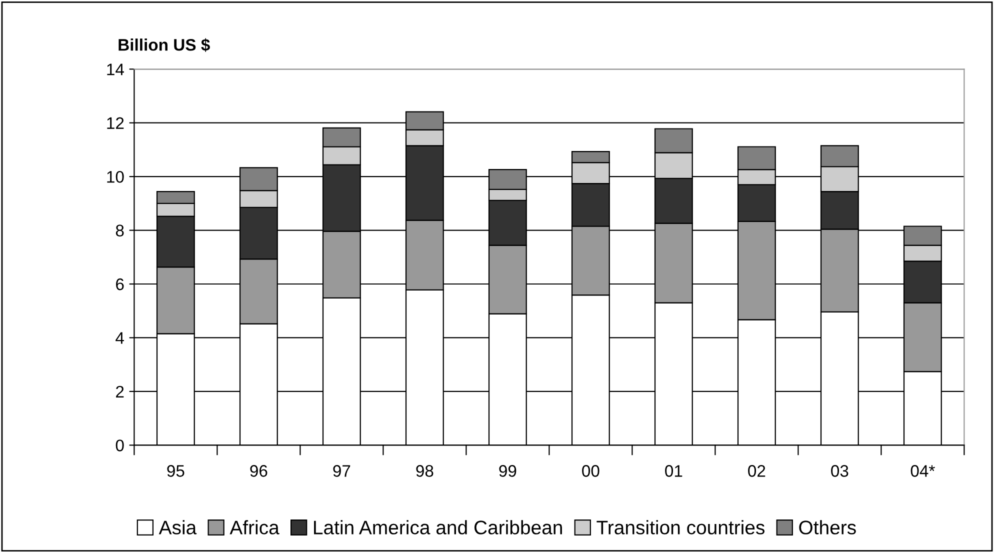 Image resolution: width=994 pixels, height=553 pixels. What do you see at coordinates (673, 471) in the screenshot?
I see `x-tick-label: 01` at bounding box center [673, 471].